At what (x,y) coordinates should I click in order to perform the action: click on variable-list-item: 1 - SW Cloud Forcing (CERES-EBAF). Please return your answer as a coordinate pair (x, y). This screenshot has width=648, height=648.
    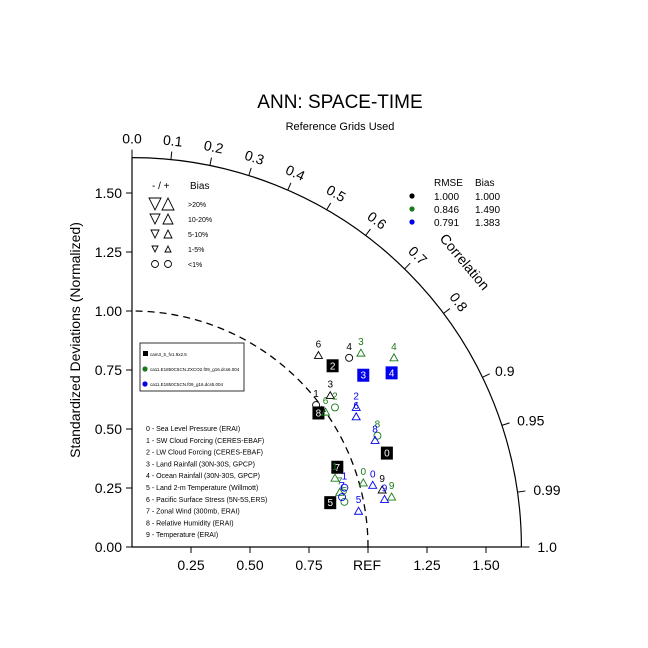
    Looking at the image, I should click on (205, 441).